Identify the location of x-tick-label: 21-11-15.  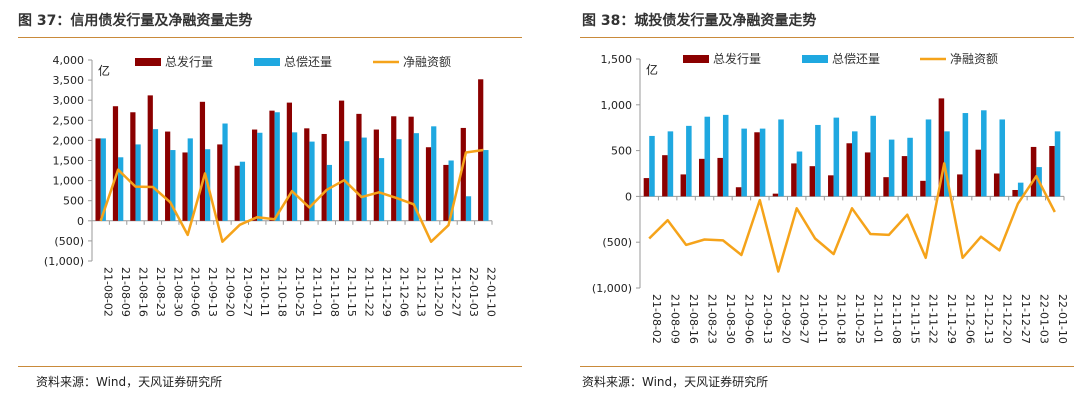
(914, 319).